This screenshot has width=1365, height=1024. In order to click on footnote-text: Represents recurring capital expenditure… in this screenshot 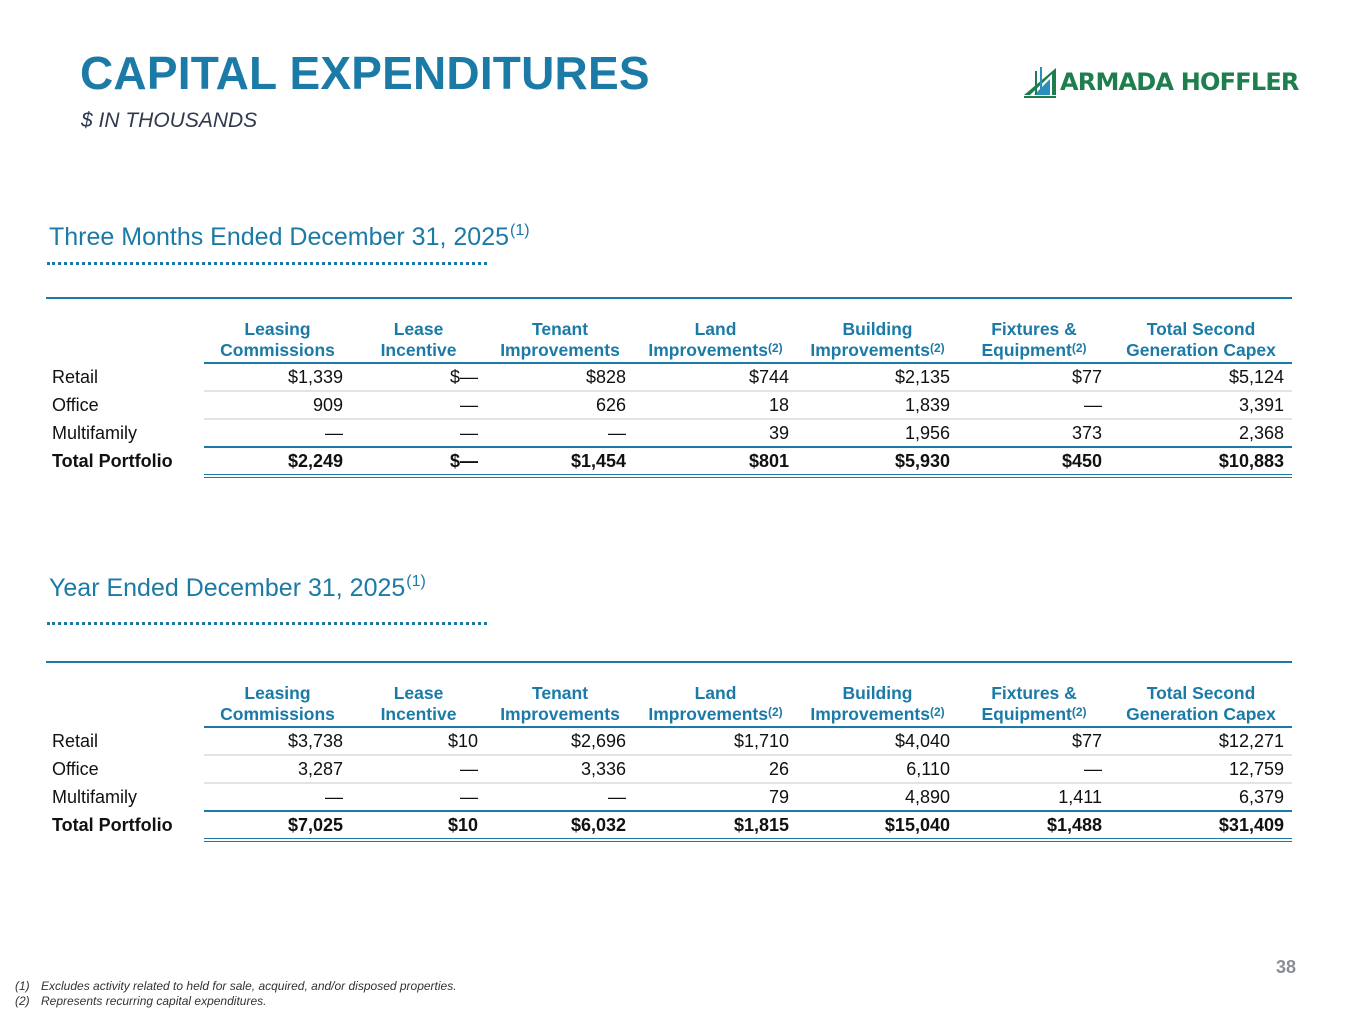, I will do `click(154, 1001)`.